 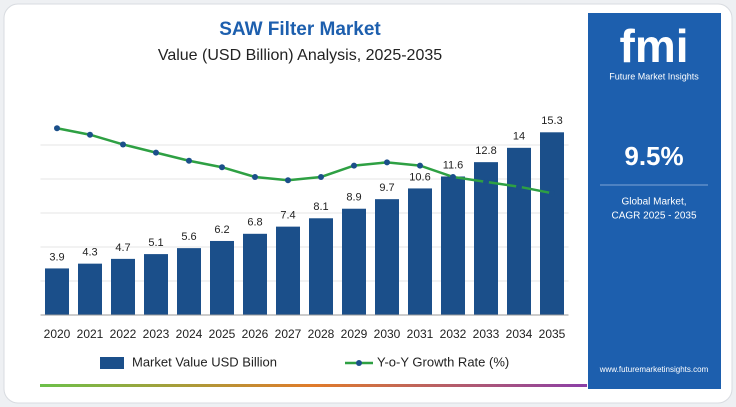 I want to click on legend-label: Market Value USD Billion, so click(x=204, y=361).